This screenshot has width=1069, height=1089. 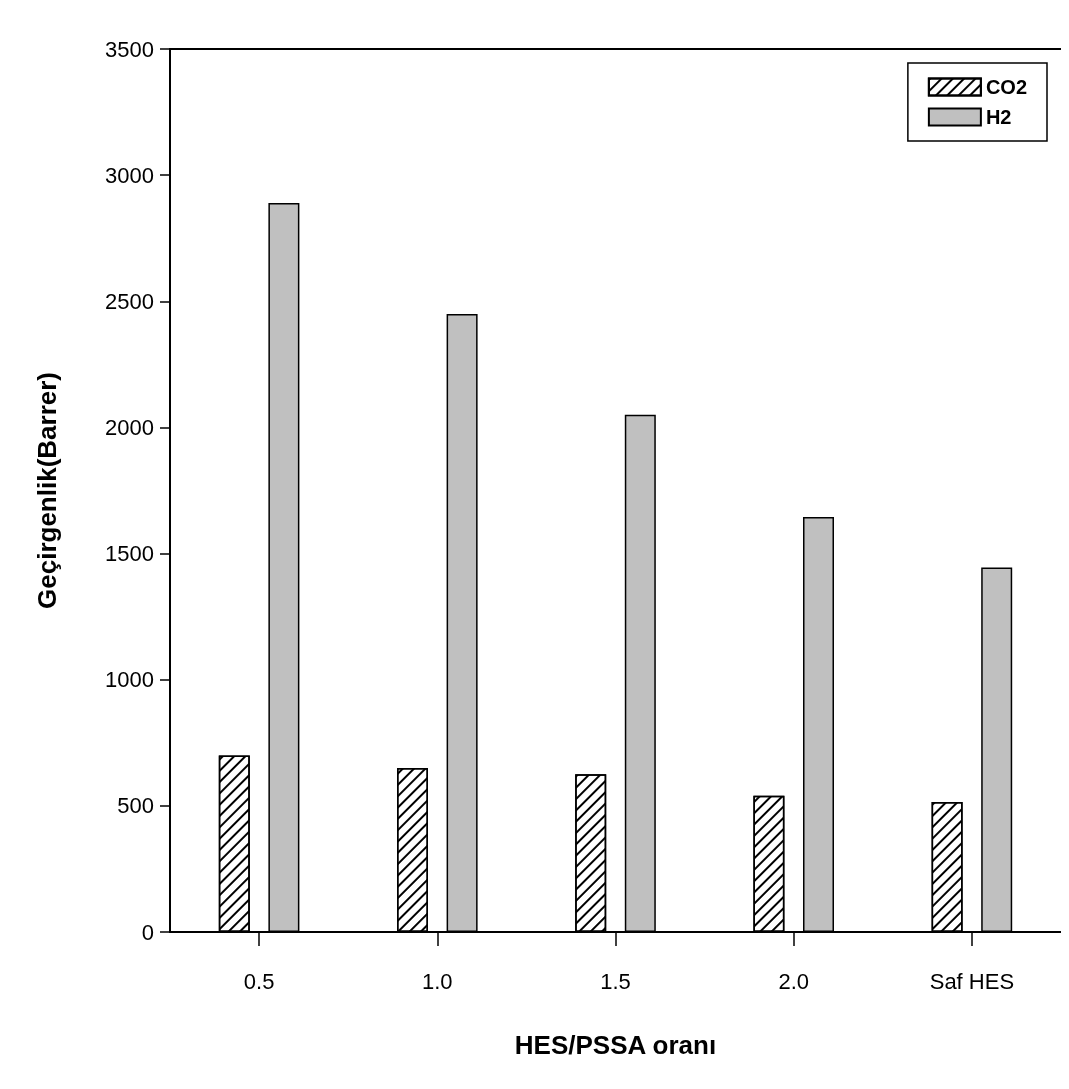 What do you see at coordinates (793, 981) in the screenshot?
I see `x-tick-label: 2.0` at bounding box center [793, 981].